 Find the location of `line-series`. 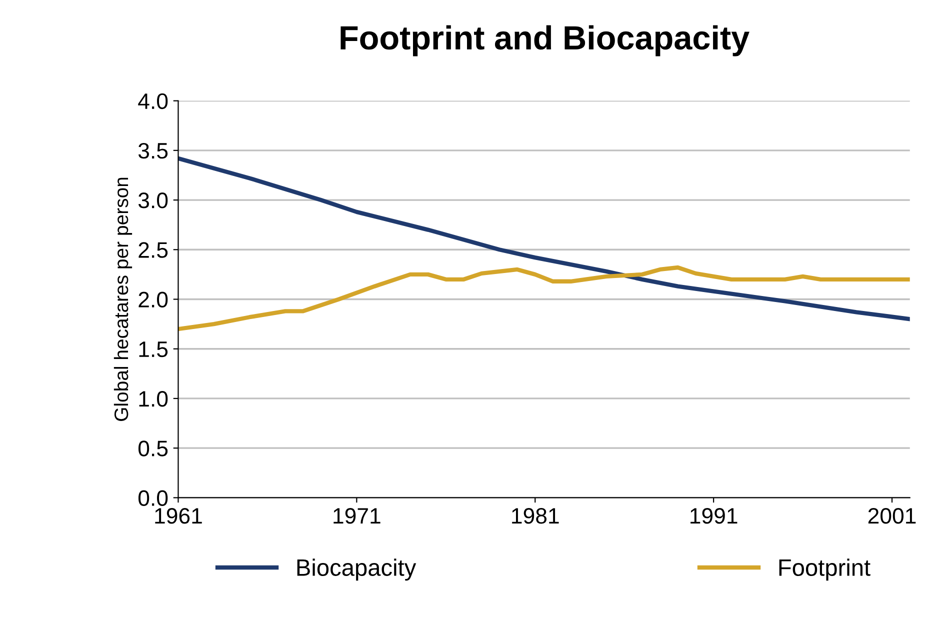

line-series is located at coordinates (544, 298).